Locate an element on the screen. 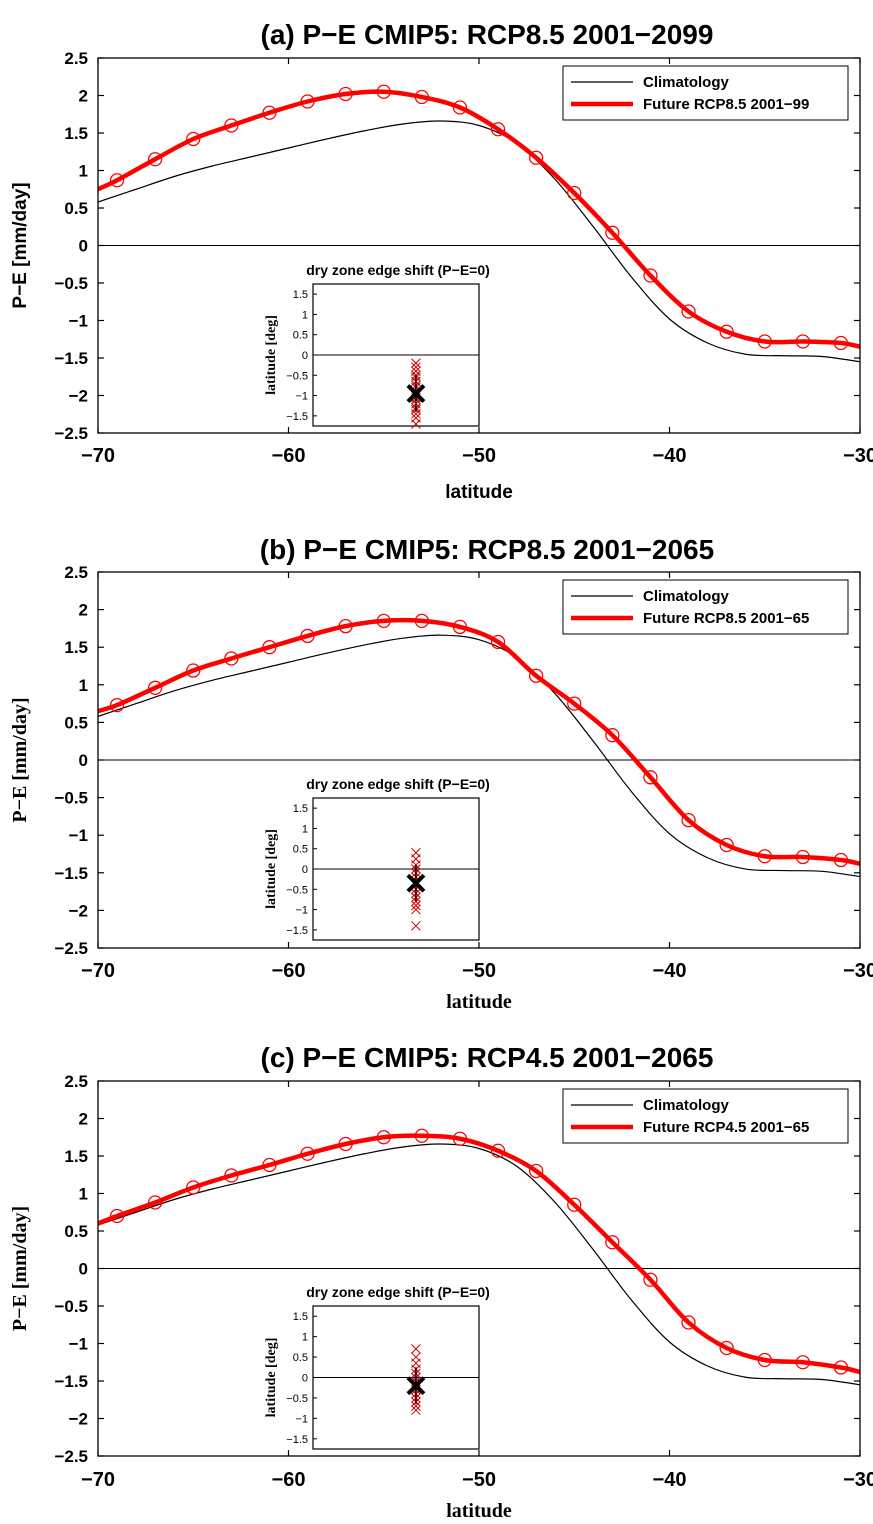 Image resolution: width=873 pixels, height=1524 pixels. inset-y-tick-label: −0.5 is located at coordinates (297, 890).